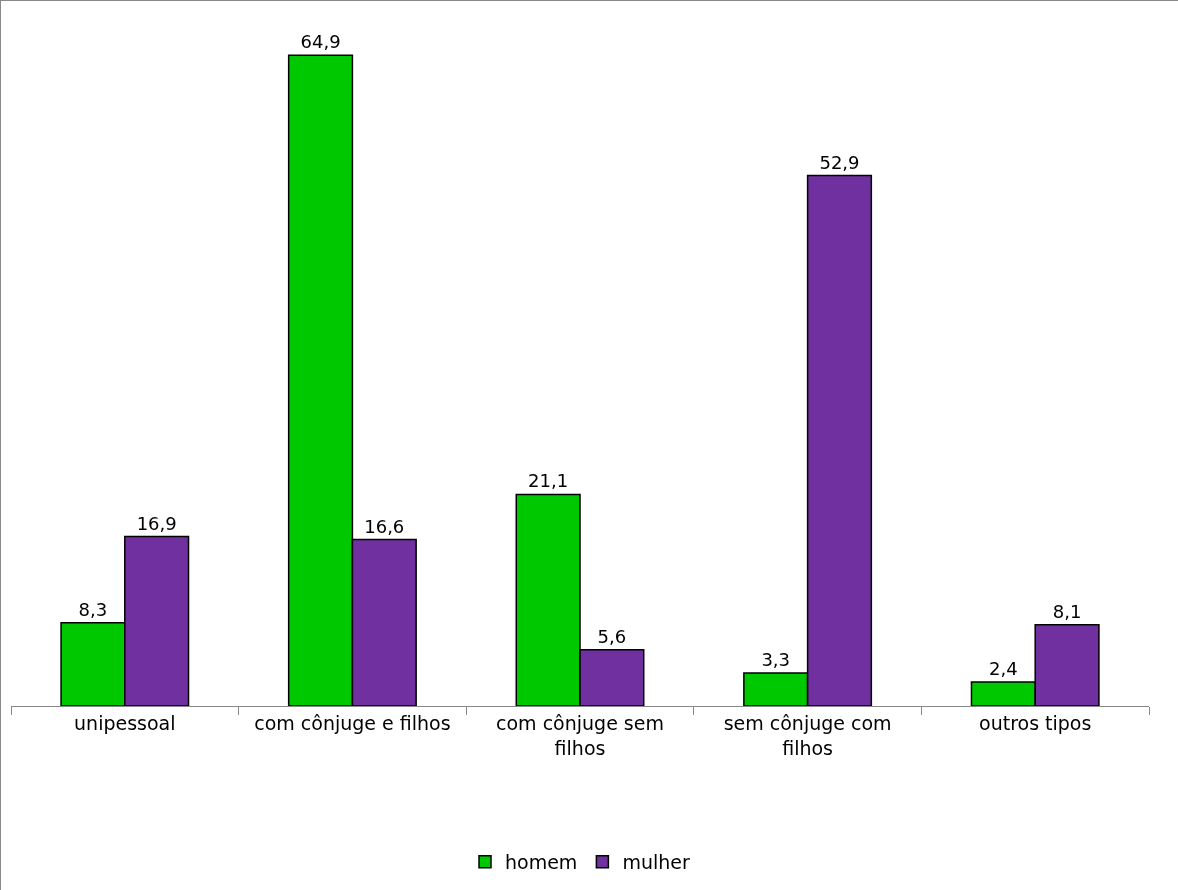 The width and height of the screenshot is (1178, 890). What do you see at coordinates (320, 42) in the screenshot?
I see `data-label: 64,9` at bounding box center [320, 42].